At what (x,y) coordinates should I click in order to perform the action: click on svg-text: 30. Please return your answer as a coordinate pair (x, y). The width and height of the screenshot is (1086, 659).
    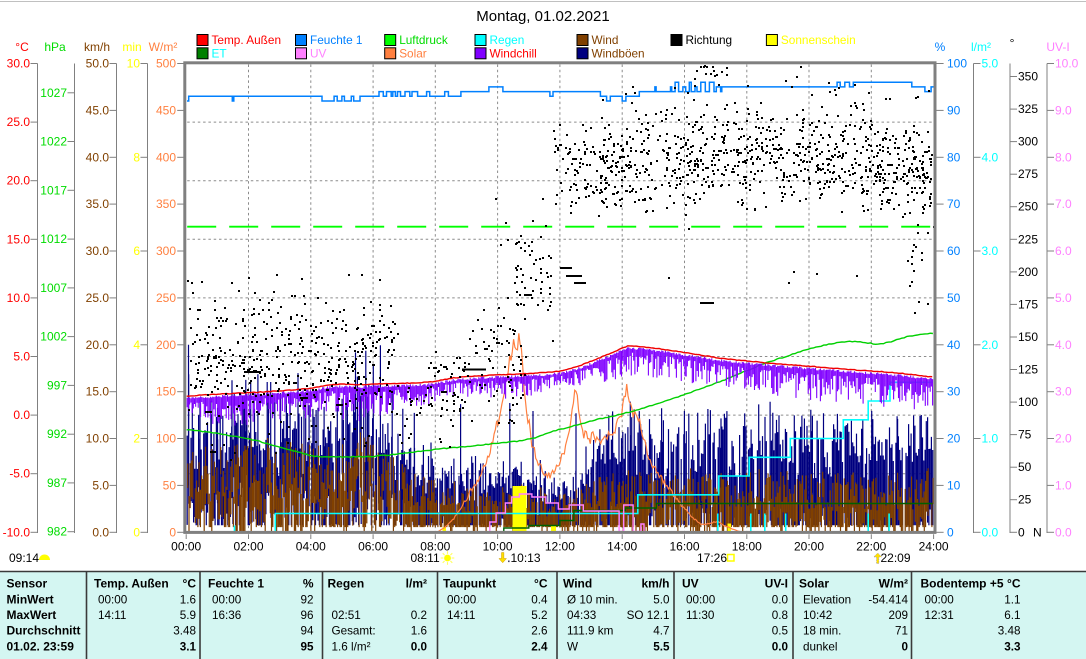
    Looking at the image, I should click on (954, 392).